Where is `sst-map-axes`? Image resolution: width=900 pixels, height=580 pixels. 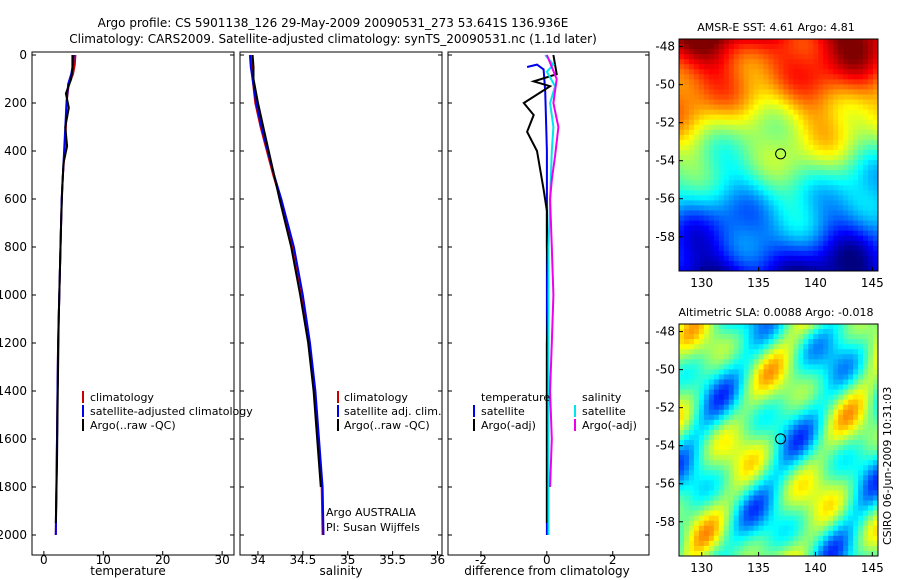
sst-map-axes is located at coordinates (778, 155).